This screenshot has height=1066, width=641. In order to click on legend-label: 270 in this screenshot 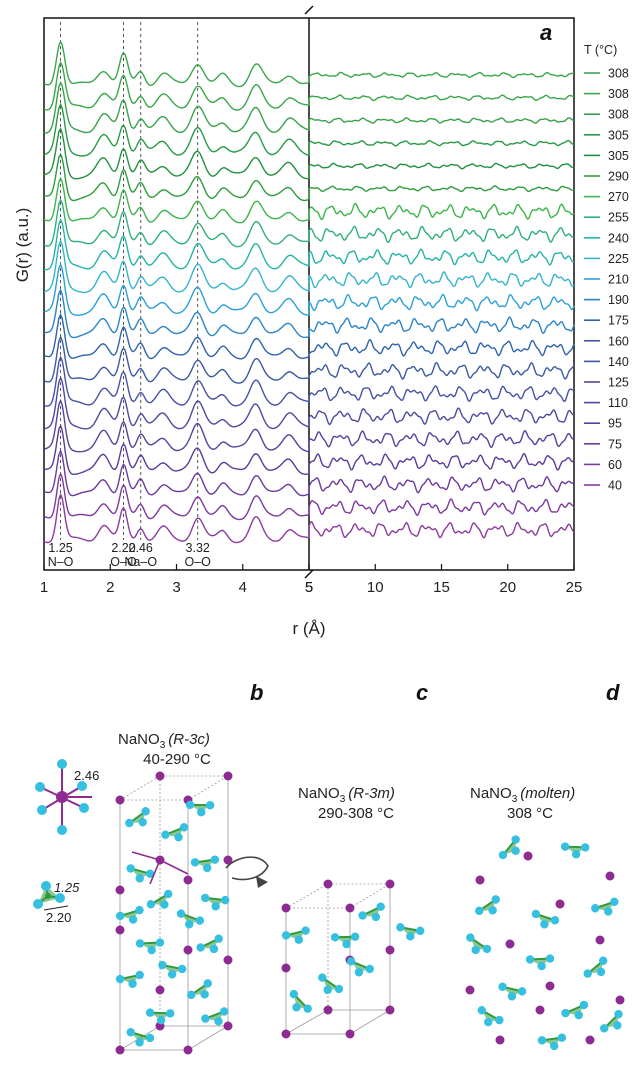, I will do `click(618, 197)`.